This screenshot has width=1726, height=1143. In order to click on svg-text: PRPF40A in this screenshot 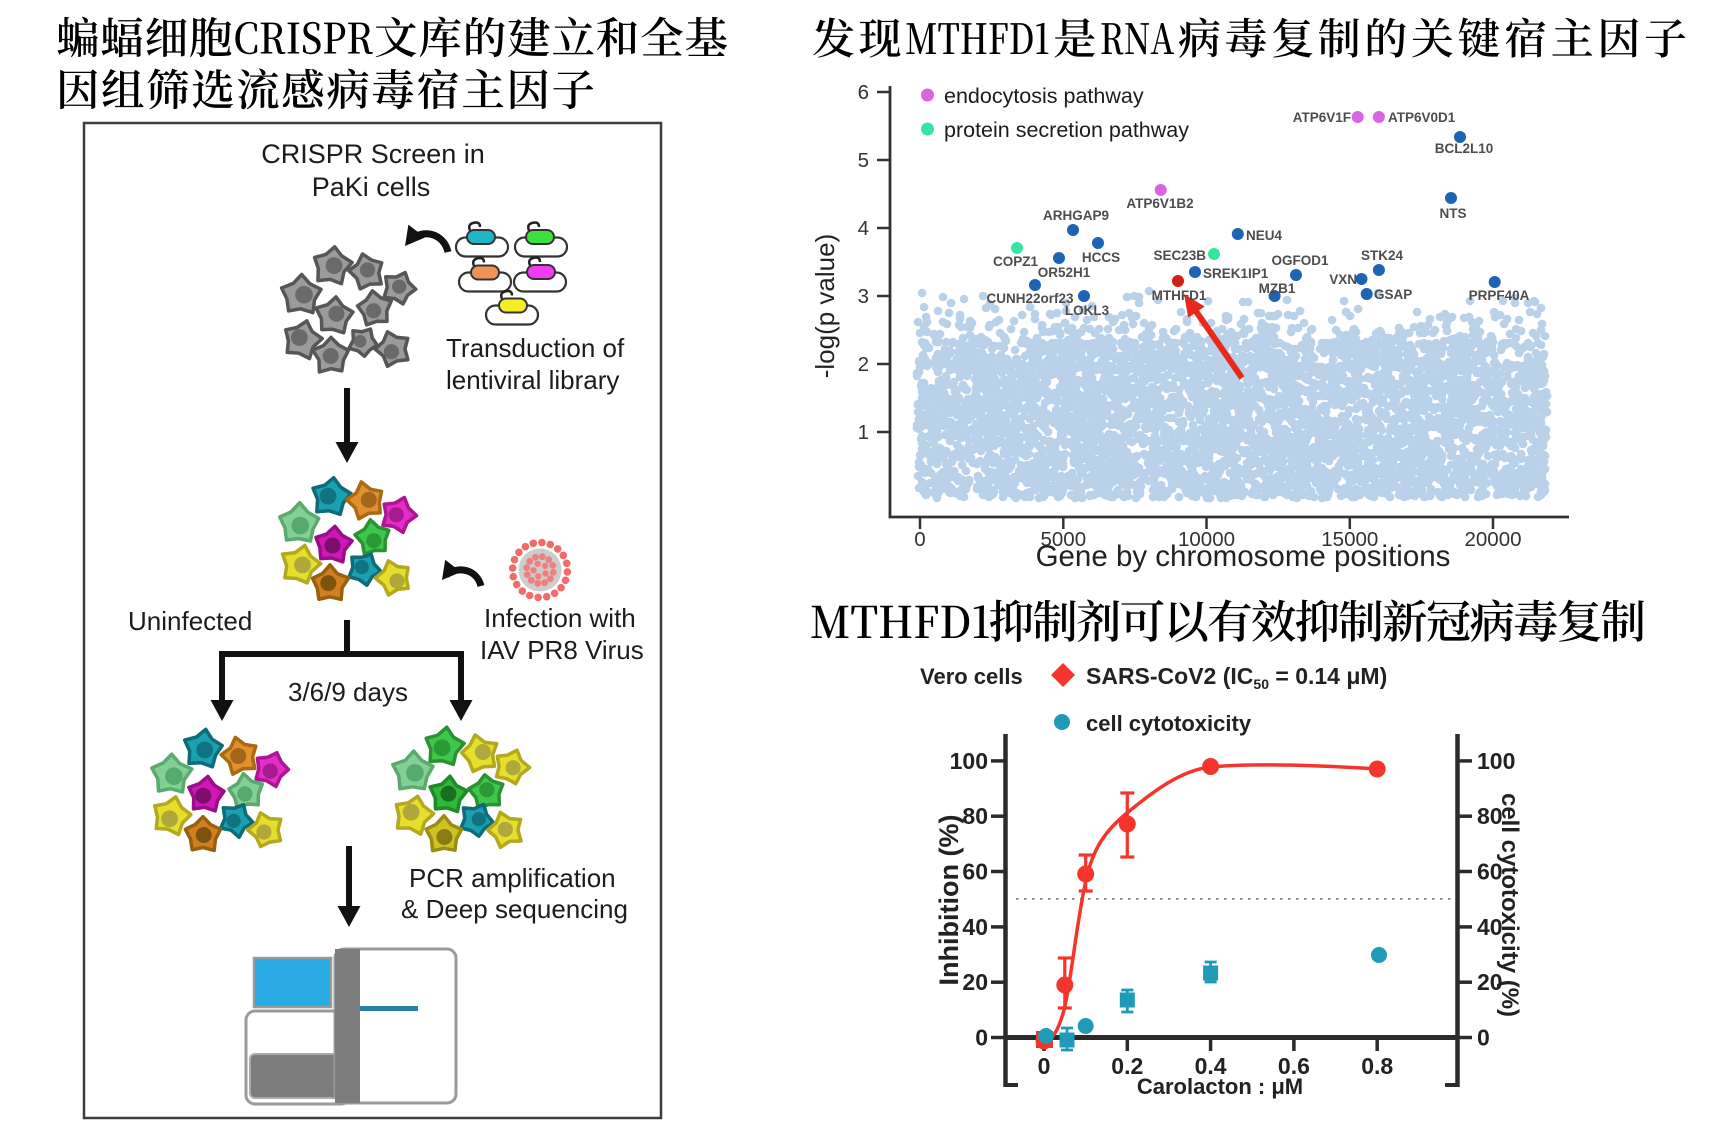, I will do `click(1499, 295)`.